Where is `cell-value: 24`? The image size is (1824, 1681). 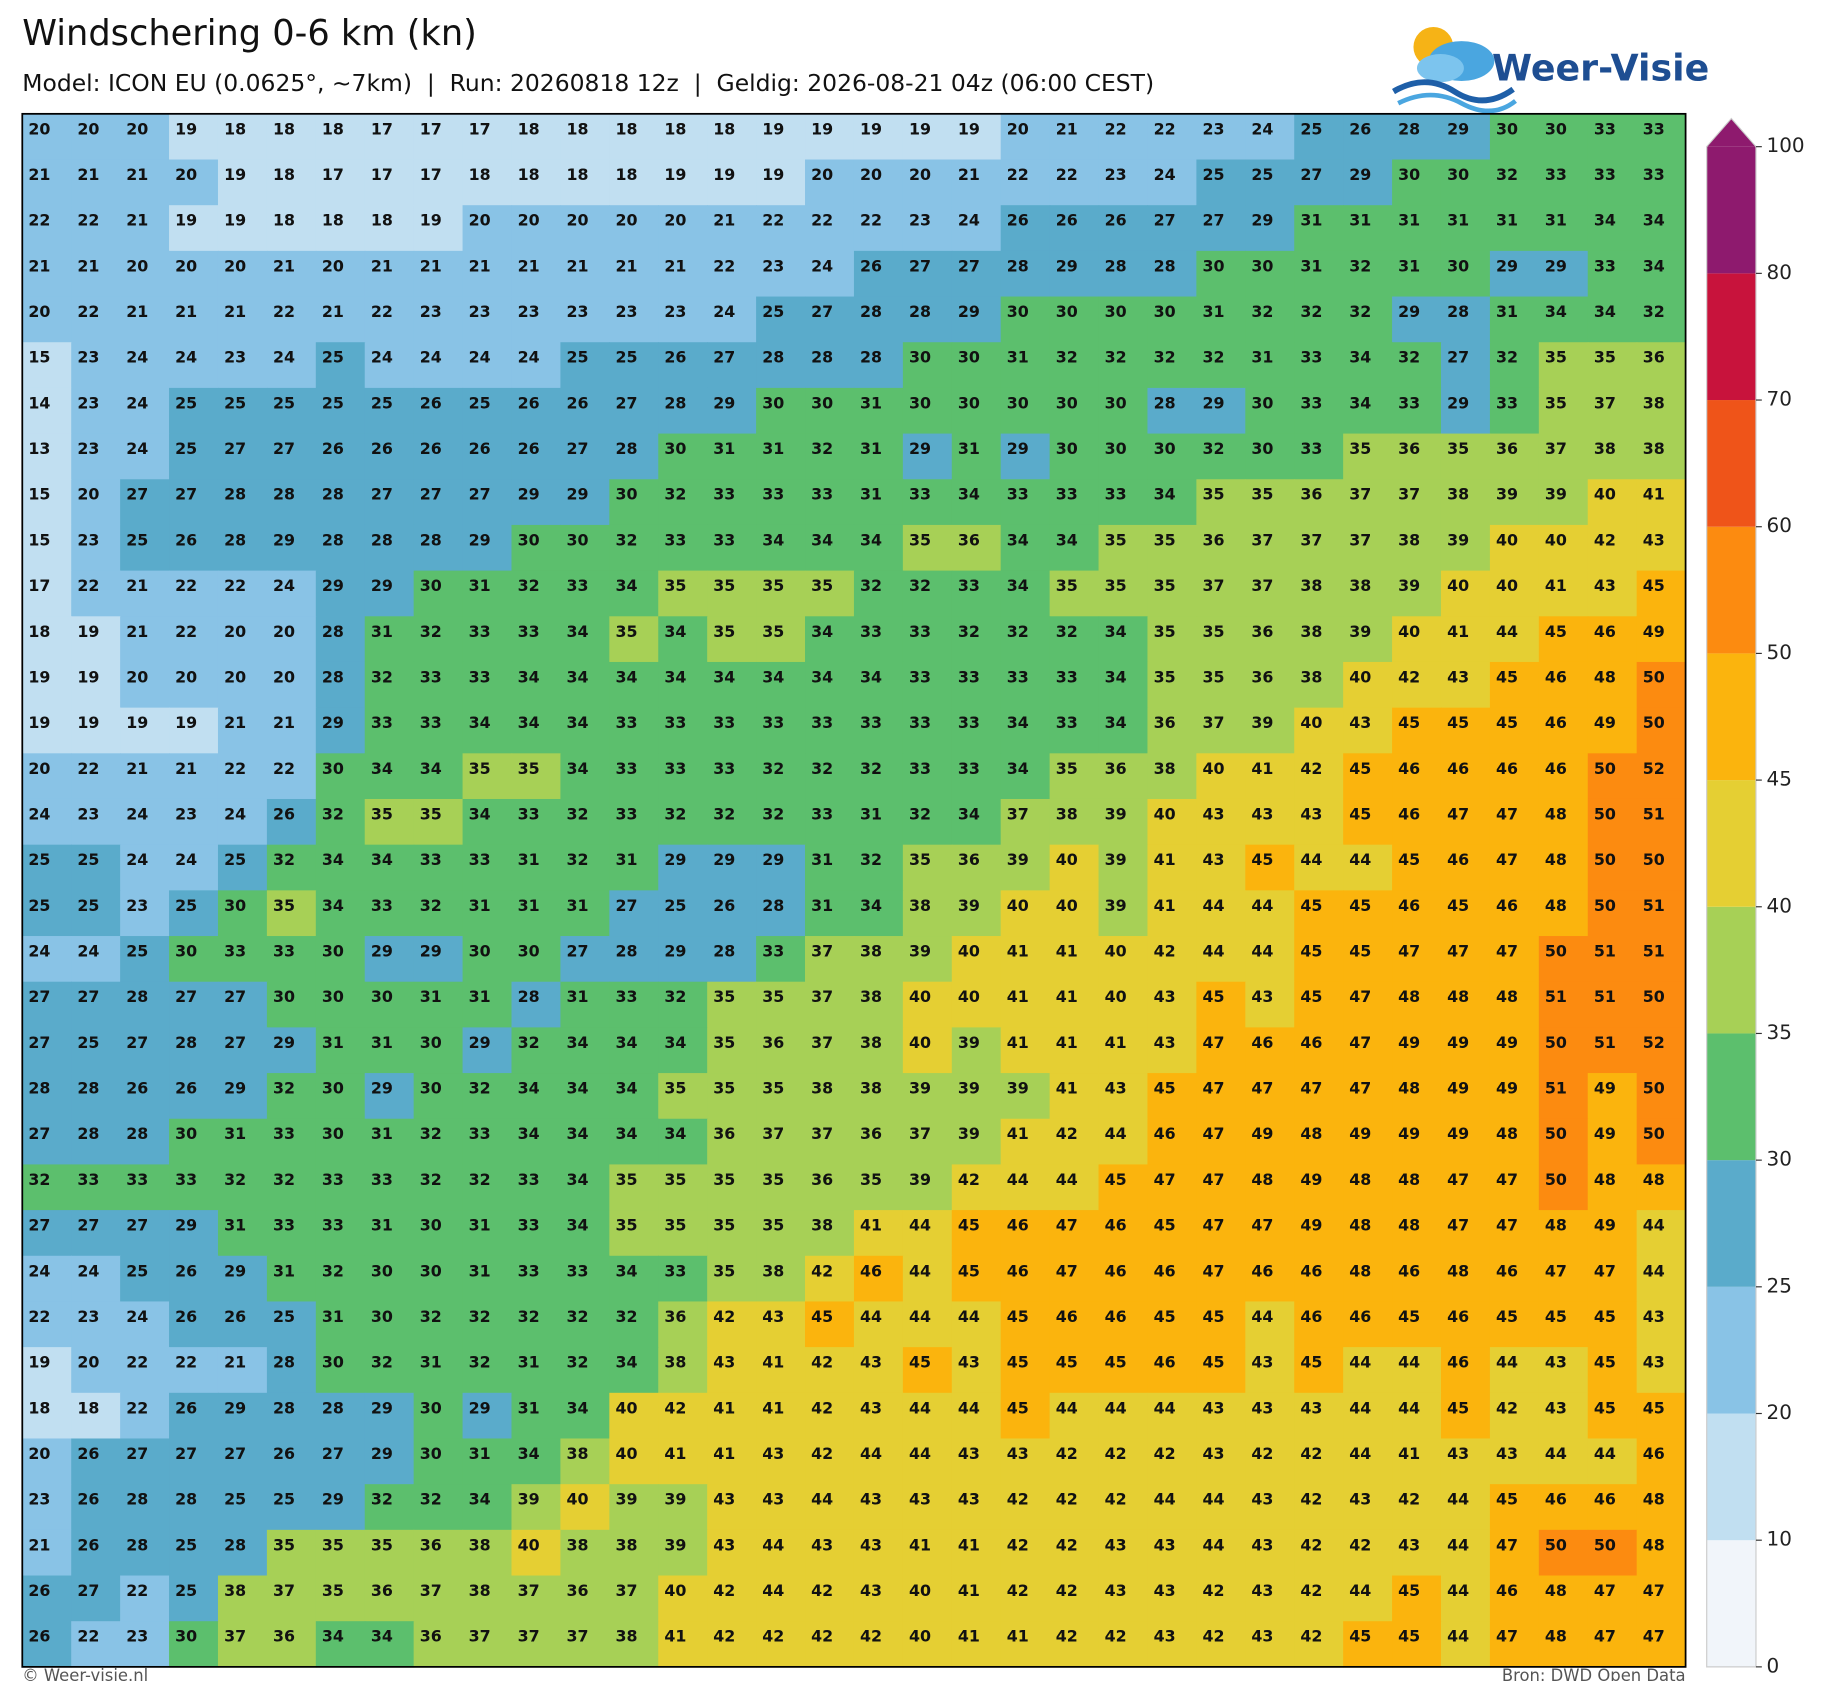 cell-value: 24 is located at coordinates (137, 1316).